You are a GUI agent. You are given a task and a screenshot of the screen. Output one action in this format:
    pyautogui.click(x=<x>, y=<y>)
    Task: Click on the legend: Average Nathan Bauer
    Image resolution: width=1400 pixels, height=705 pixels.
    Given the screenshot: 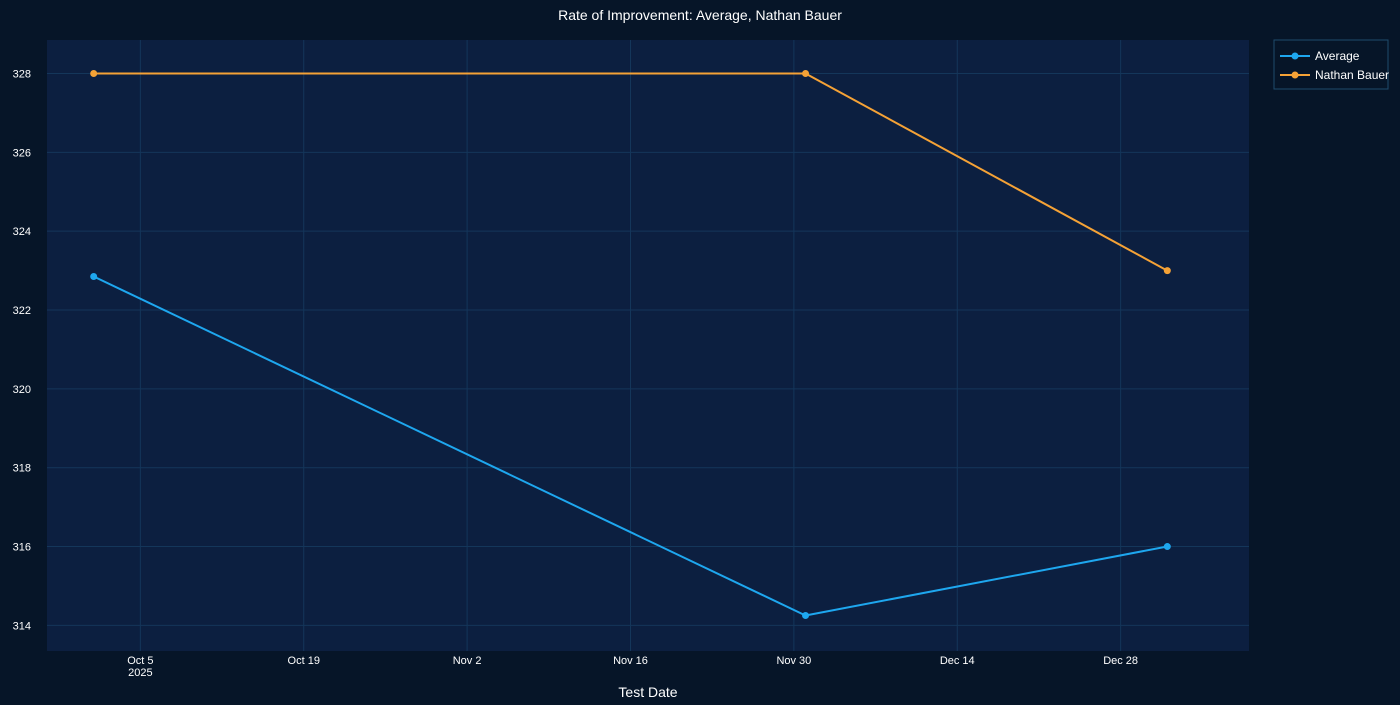 What is the action you would take?
    pyautogui.click(x=1331, y=64)
    